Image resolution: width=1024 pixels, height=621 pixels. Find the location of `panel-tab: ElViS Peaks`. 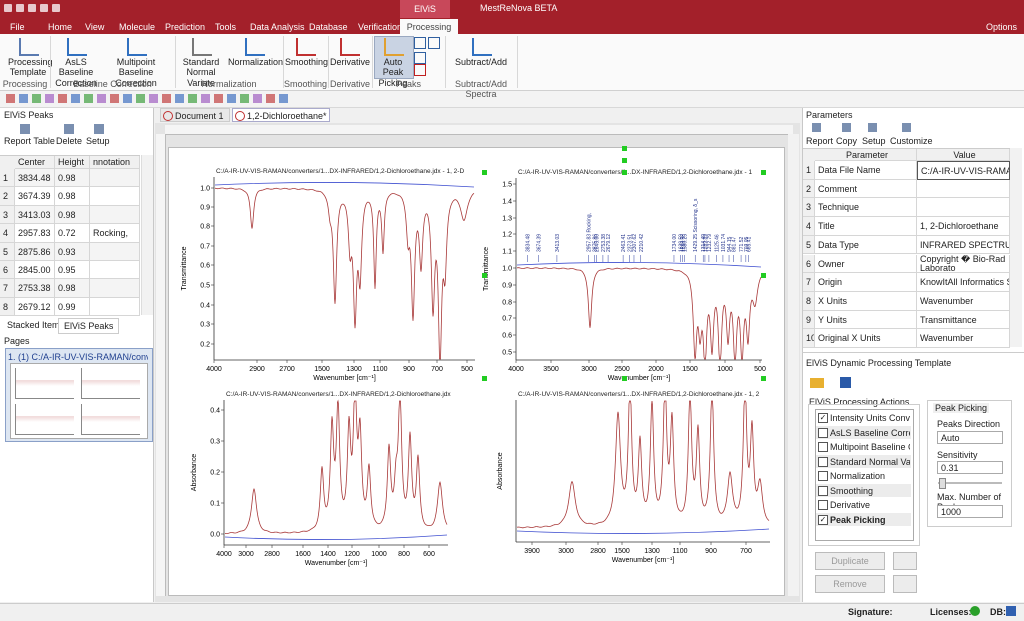

panel-tab: ElViS Peaks is located at coordinates (89, 326).